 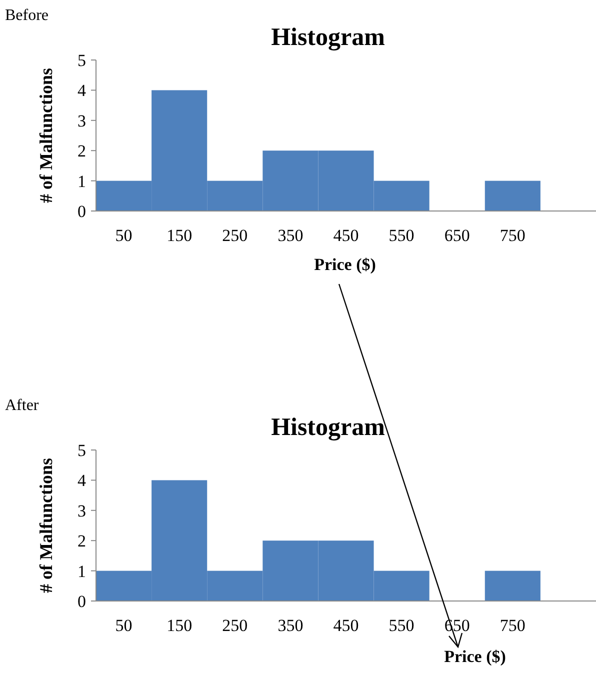 I want to click on x-tick-label: 650, so click(x=457, y=235).